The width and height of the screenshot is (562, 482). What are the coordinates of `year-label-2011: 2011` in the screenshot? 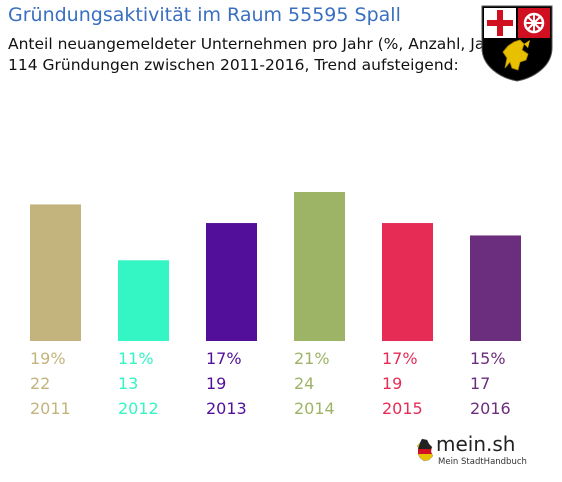 It's located at (50, 408).